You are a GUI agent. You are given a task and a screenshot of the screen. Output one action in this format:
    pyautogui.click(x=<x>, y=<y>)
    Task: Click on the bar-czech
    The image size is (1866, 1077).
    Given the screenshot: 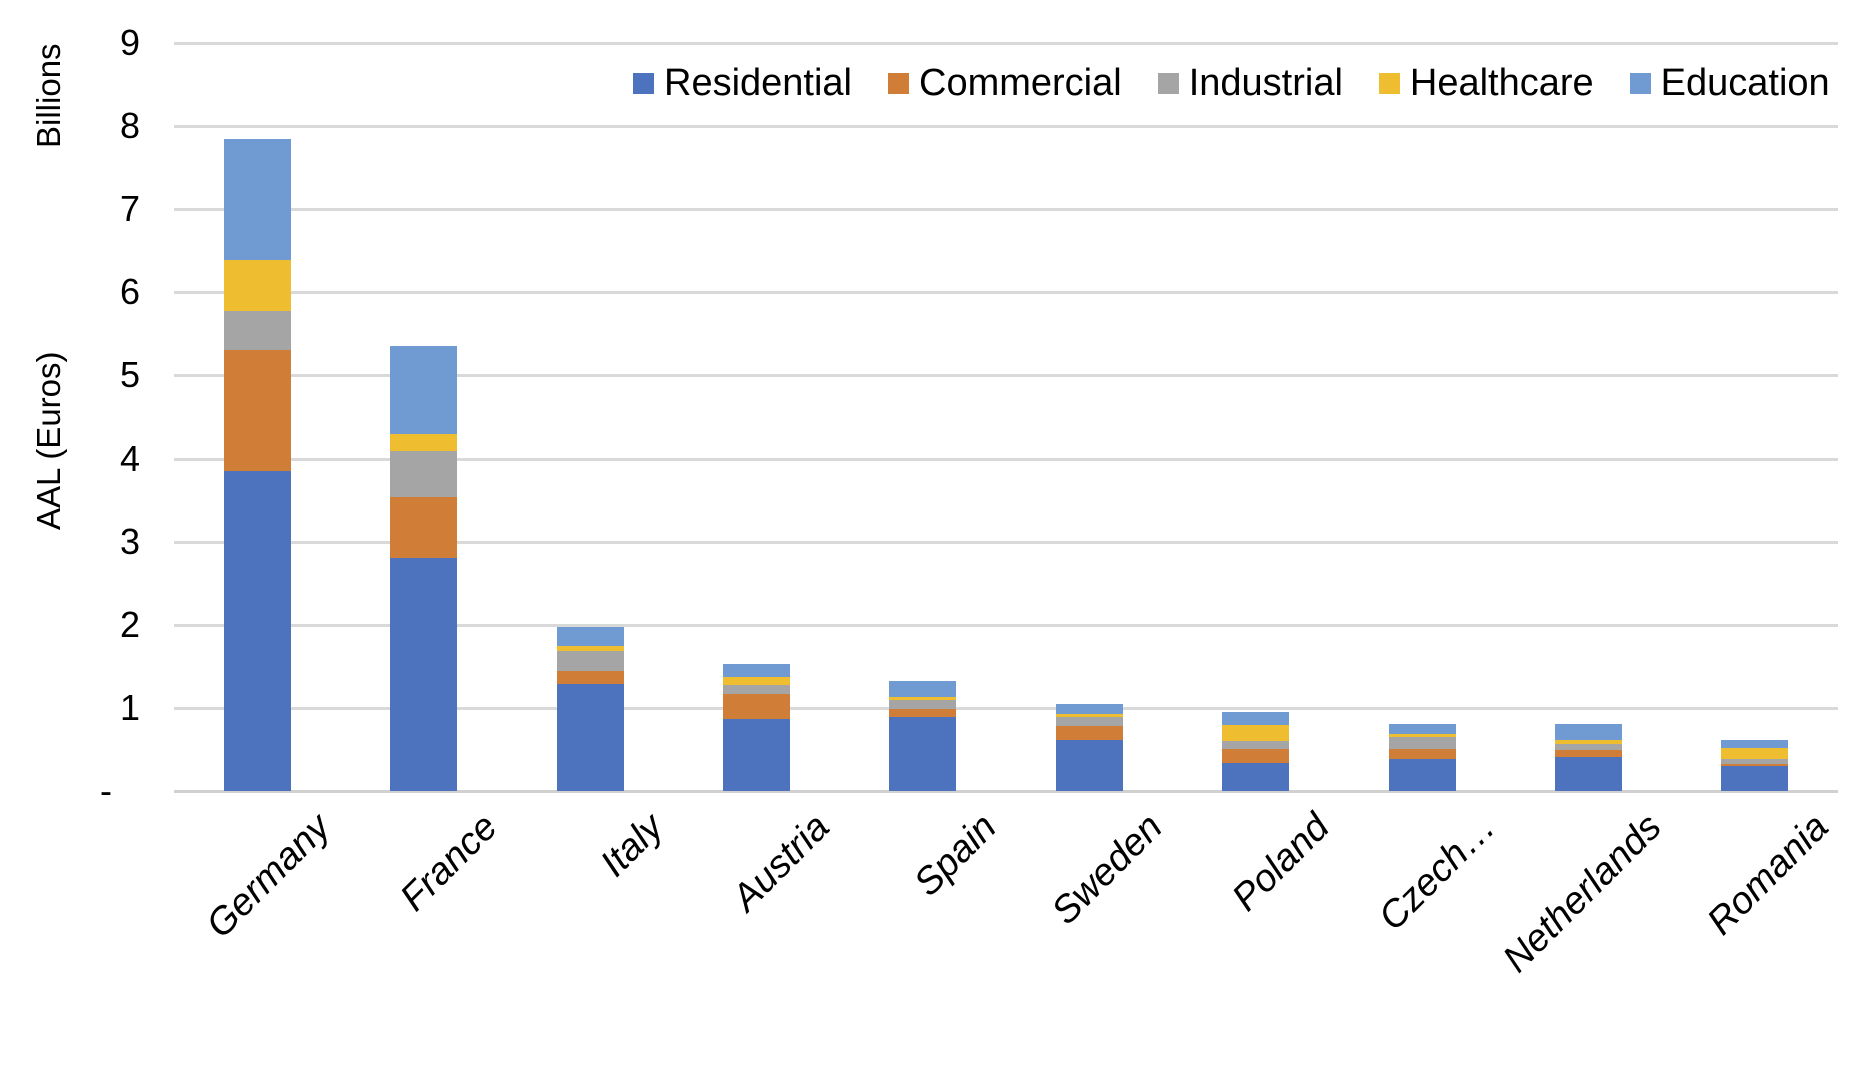 What is the action you would take?
    pyautogui.click(x=1422, y=757)
    